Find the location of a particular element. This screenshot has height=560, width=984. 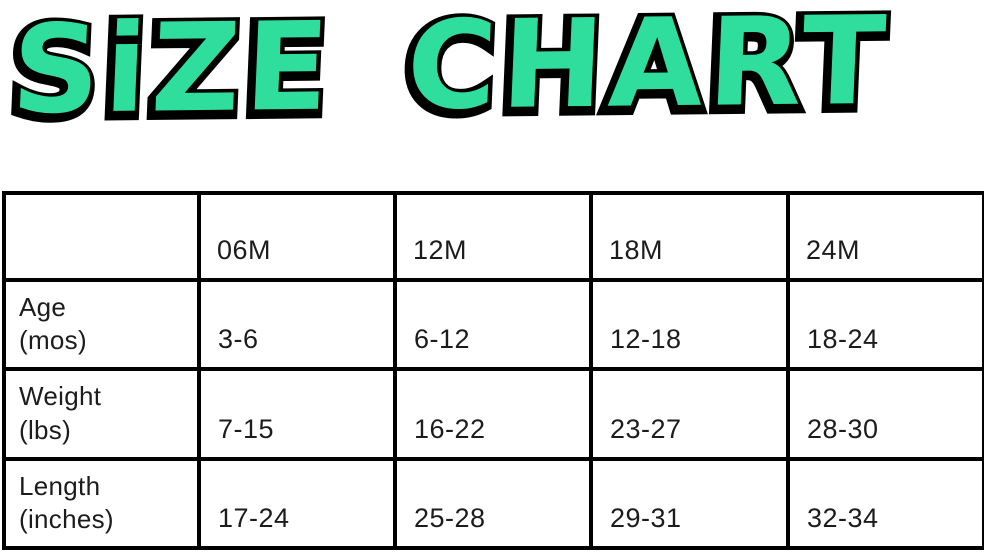

cell-weight-24m: 28-30 is located at coordinates (885, 413).